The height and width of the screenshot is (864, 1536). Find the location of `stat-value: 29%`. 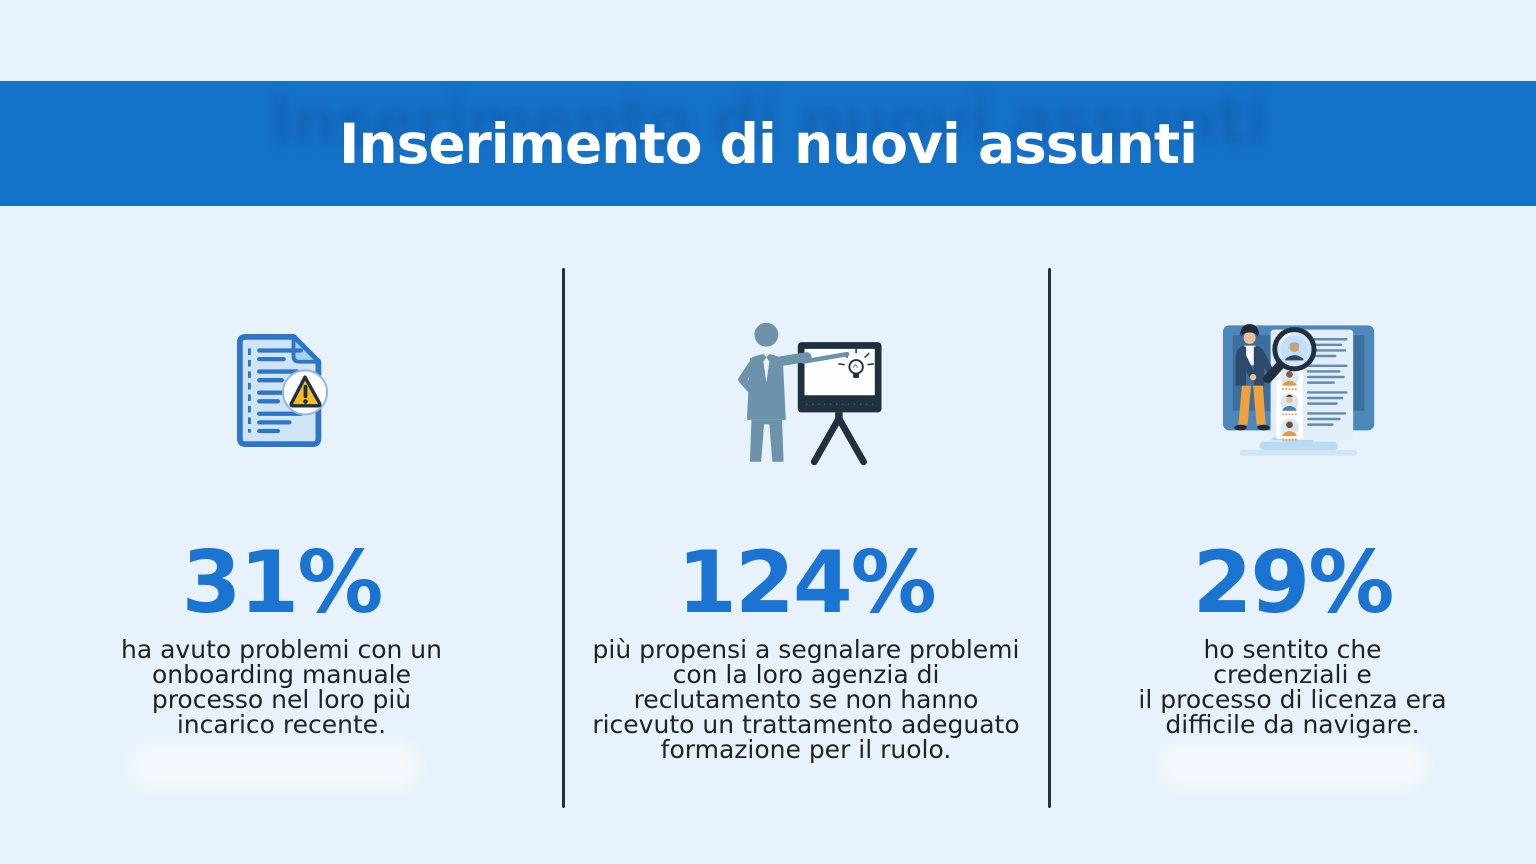

stat-value: 29% is located at coordinates (1293, 583).